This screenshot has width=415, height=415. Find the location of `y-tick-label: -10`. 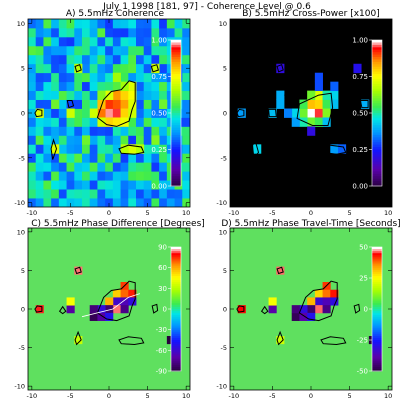

y-tick-label: -10 is located at coordinates (19, 387).